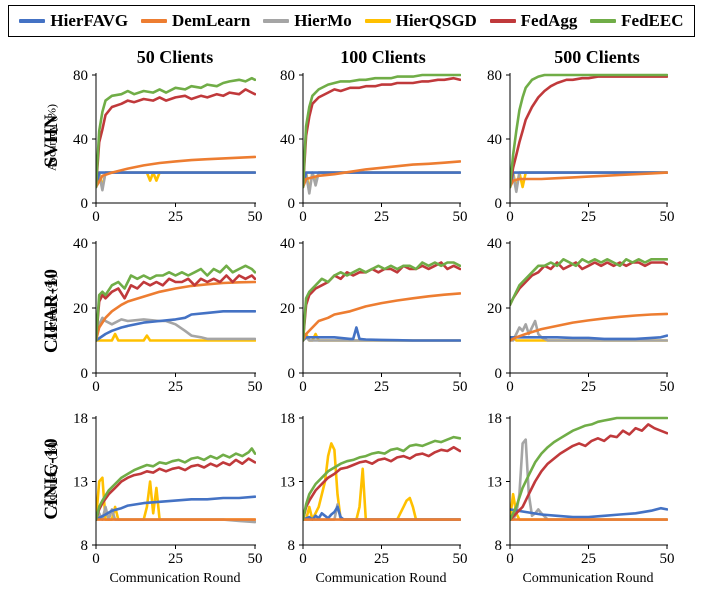  Describe the element at coordinates (175, 57) in the screenshot. I see `column-title-50-clients: 50 Clients` at that location.